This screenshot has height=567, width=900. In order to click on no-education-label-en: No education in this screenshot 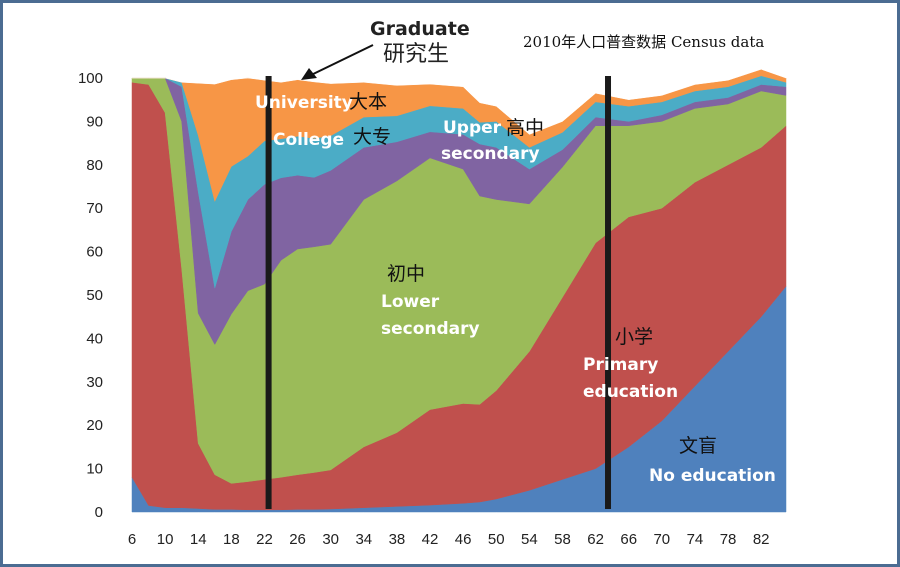, I will do `click(712, 476)`.